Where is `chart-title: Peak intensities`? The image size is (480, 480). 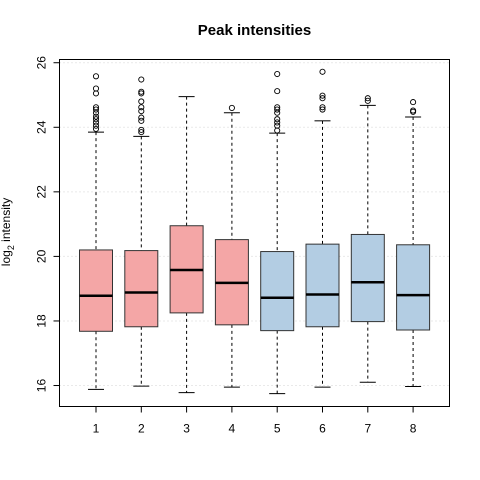 chart-title: Peak intensities is located at coordinates (254, 30).